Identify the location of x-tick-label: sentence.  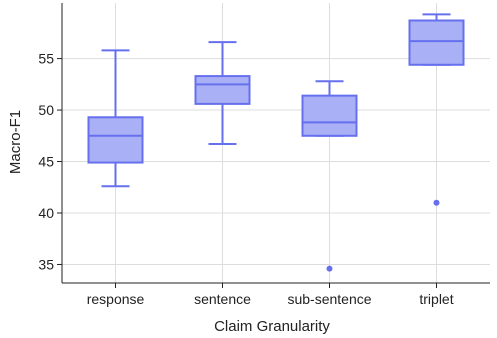
(222, 299).